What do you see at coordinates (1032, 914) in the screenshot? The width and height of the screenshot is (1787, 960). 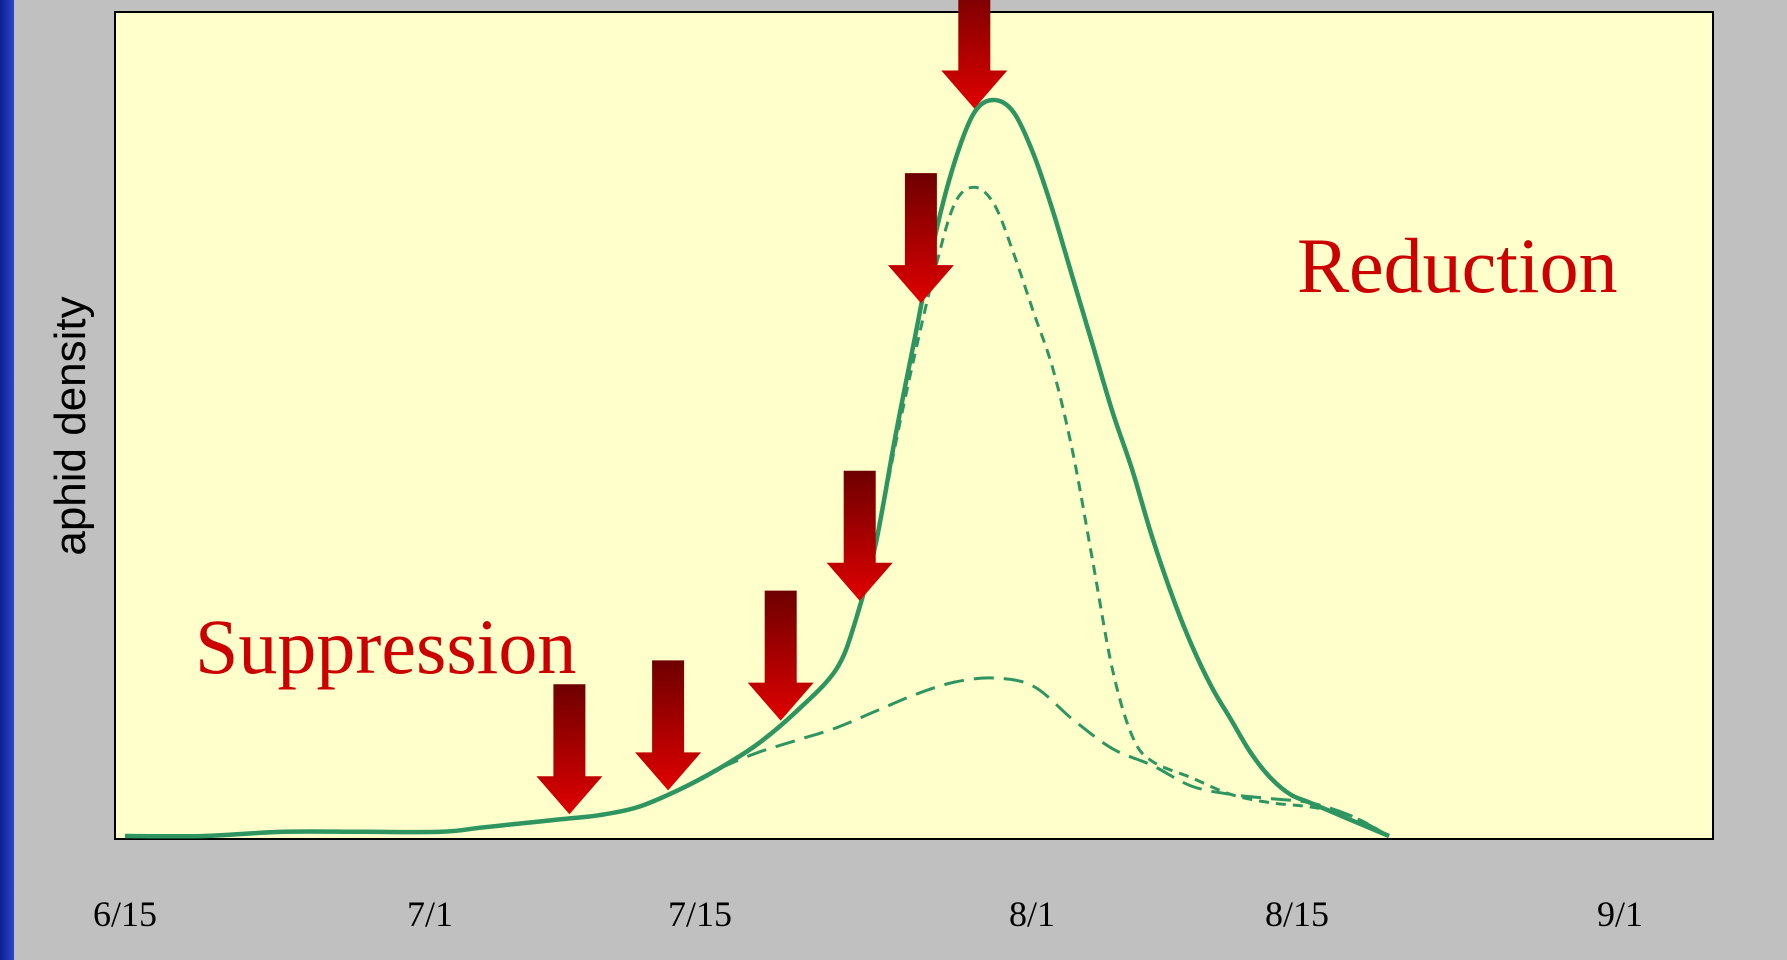 I see `x-tick-label: 8/1` at bounding box center [1032, 914].